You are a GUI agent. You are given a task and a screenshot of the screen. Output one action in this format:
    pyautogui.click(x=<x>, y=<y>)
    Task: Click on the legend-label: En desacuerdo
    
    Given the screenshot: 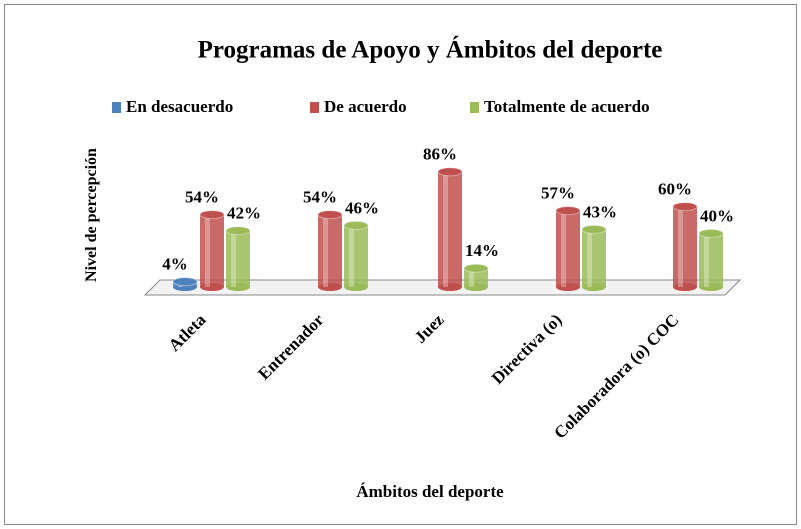 What is the action you would take?
    pyautogui.click(x=179, y=106)
    